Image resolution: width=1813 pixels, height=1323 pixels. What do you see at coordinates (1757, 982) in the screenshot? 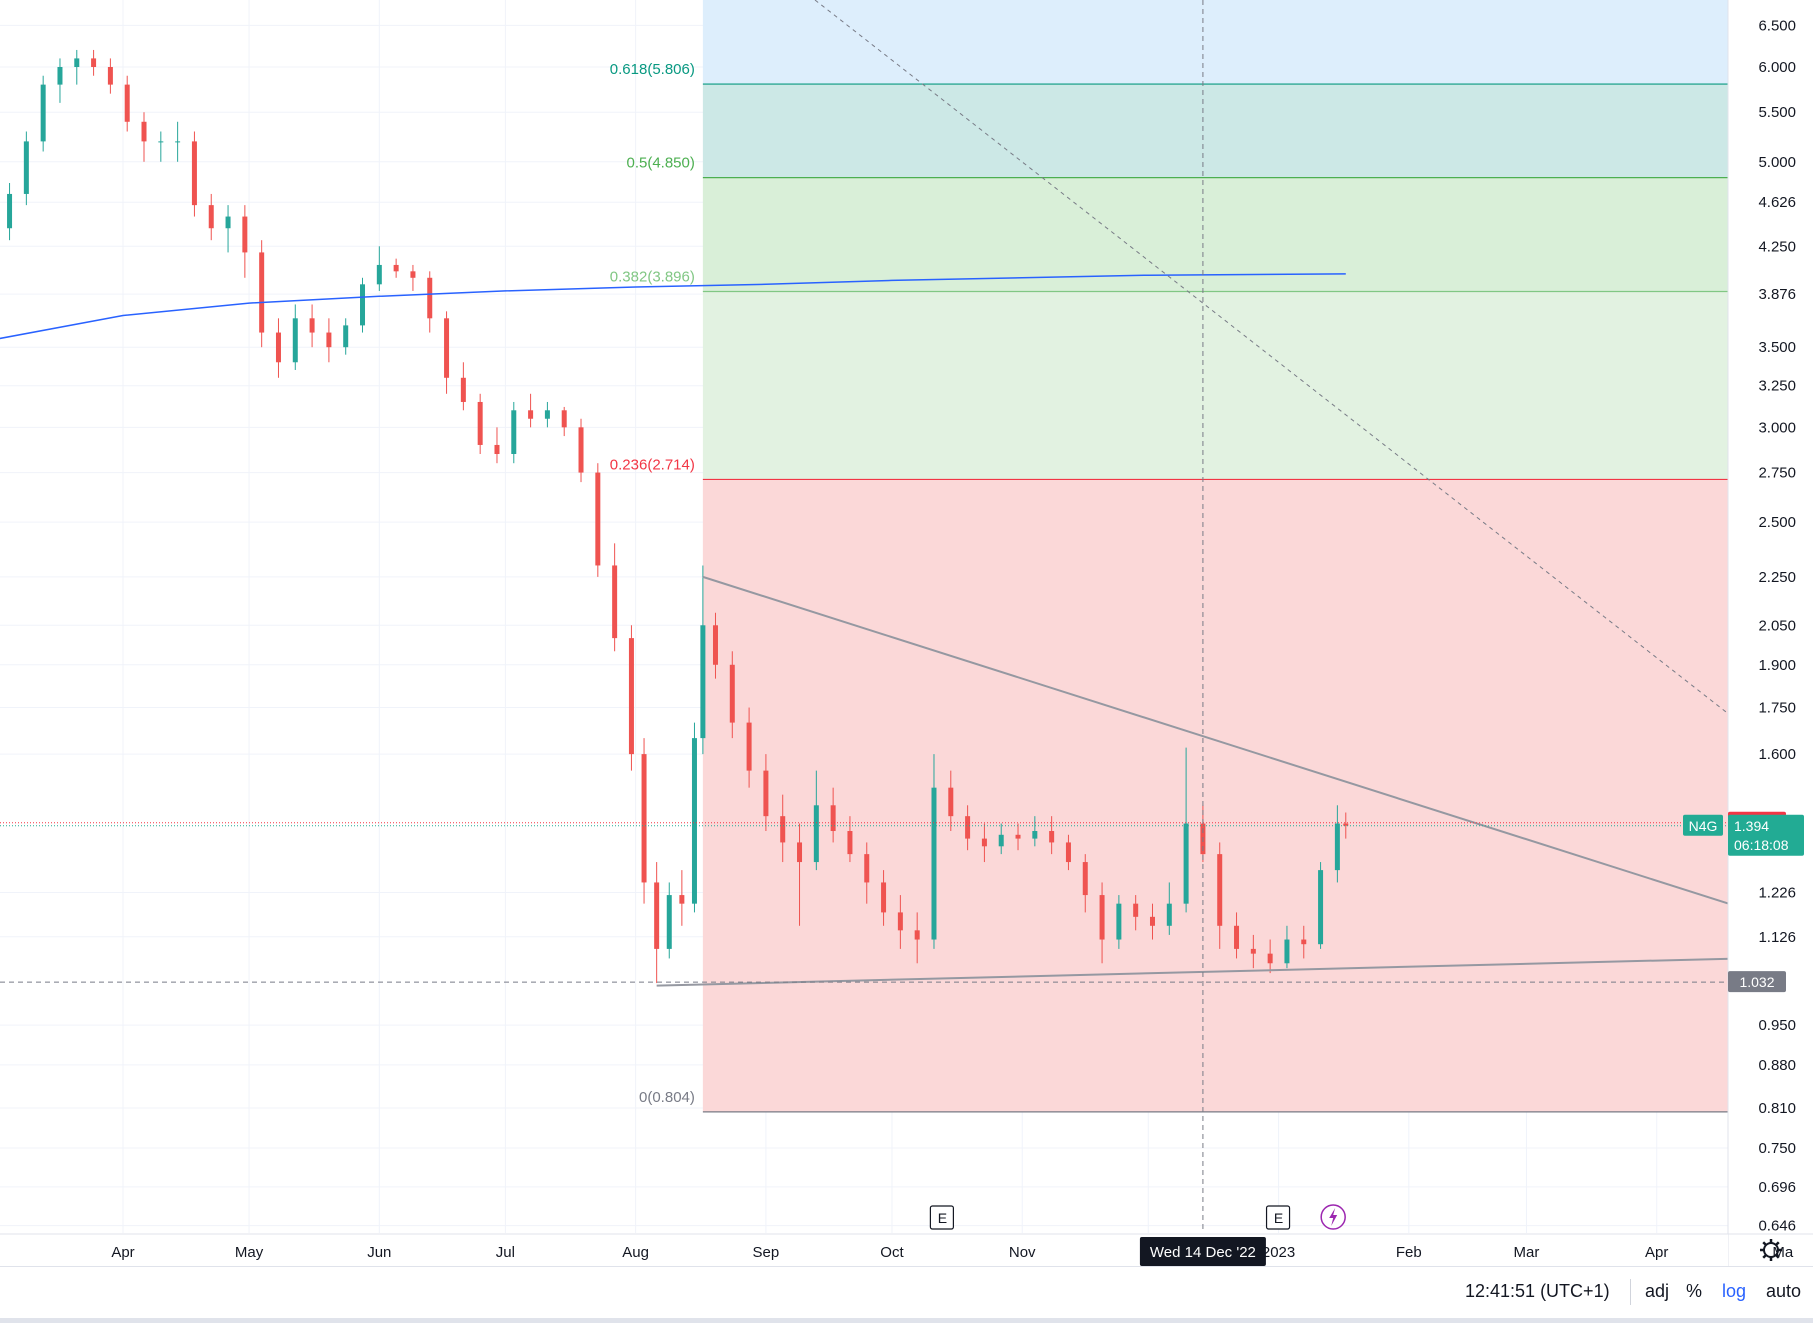
I see `price-tag-low` at bounding box center [1757, 982].